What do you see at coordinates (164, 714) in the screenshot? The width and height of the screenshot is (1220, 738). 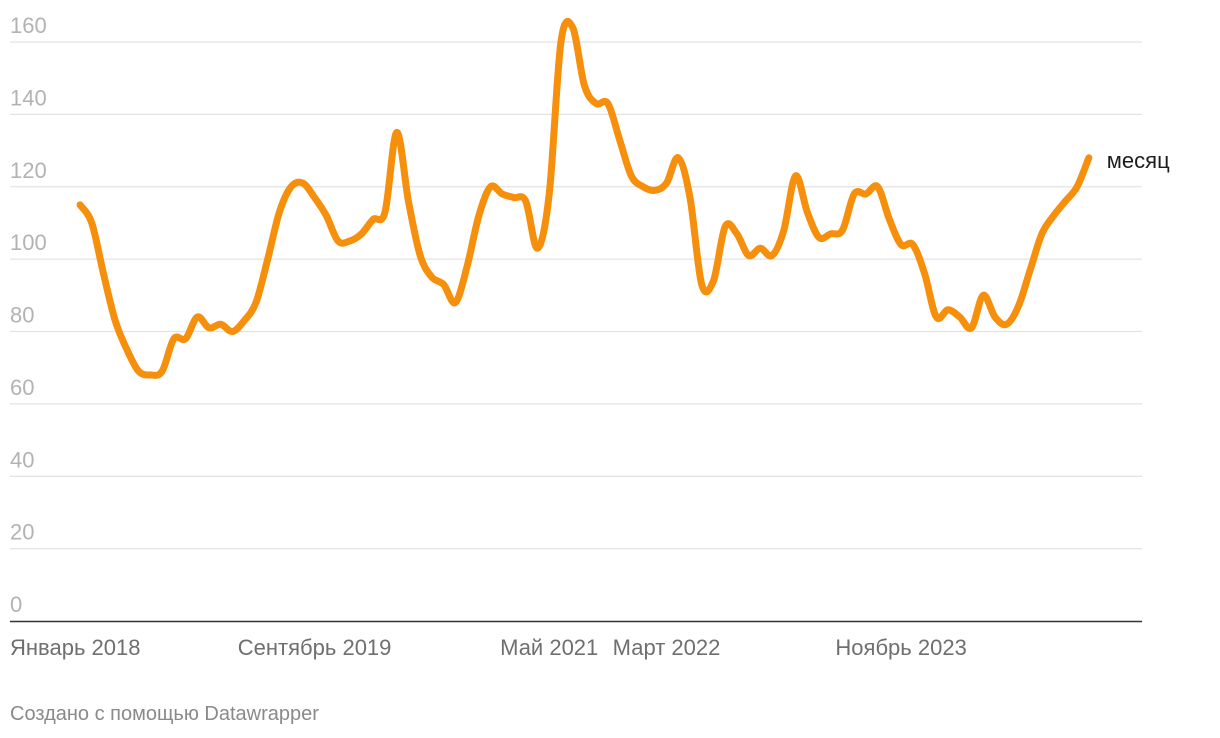 I see `footer-credit: Создано с помощью Datawrapper` at bounding box center [164, 714].